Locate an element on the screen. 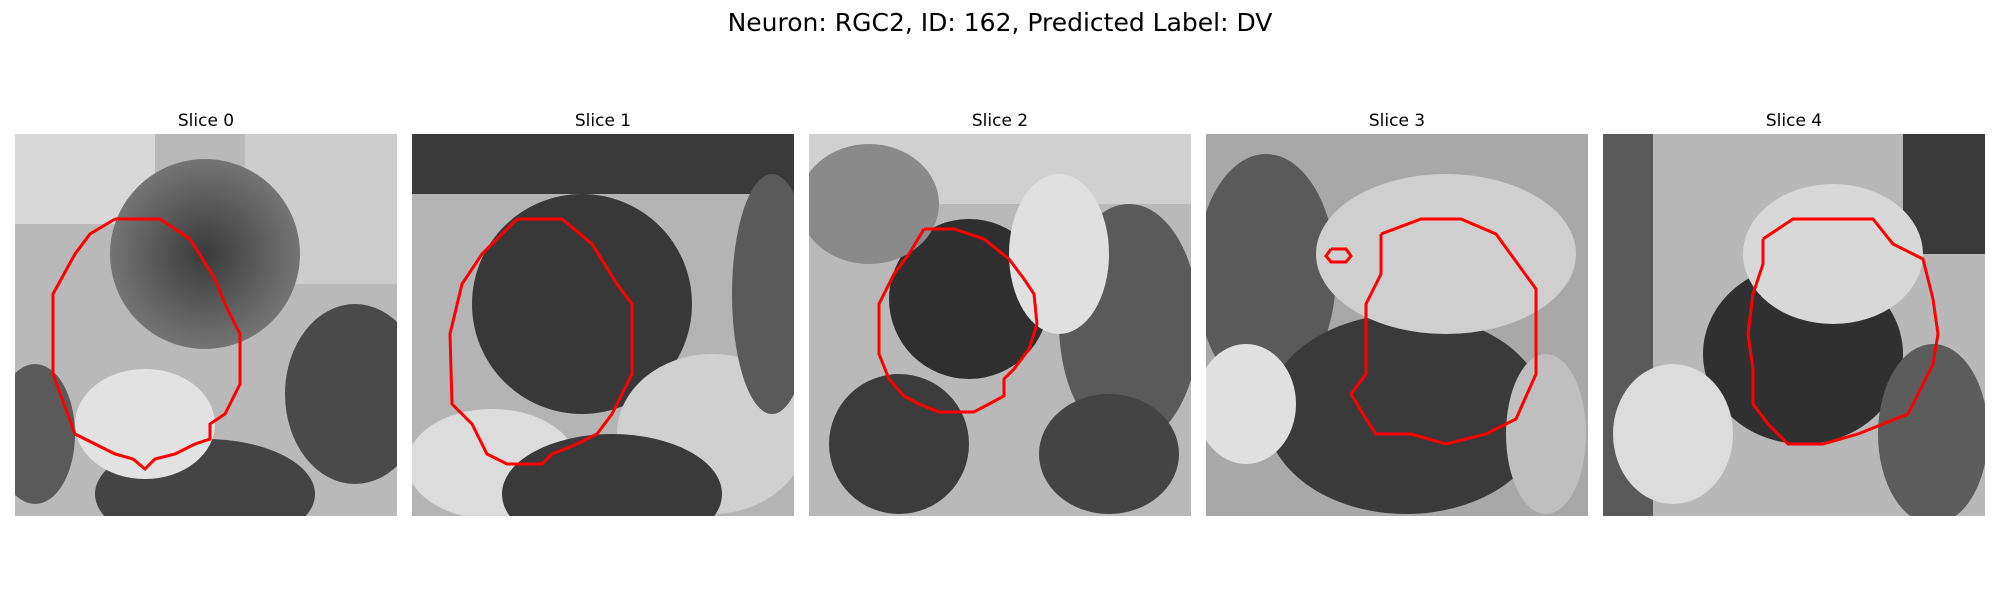 The image size is (2000, 600). slice-title: Slice 3 is located at coordinates (1397, 121).